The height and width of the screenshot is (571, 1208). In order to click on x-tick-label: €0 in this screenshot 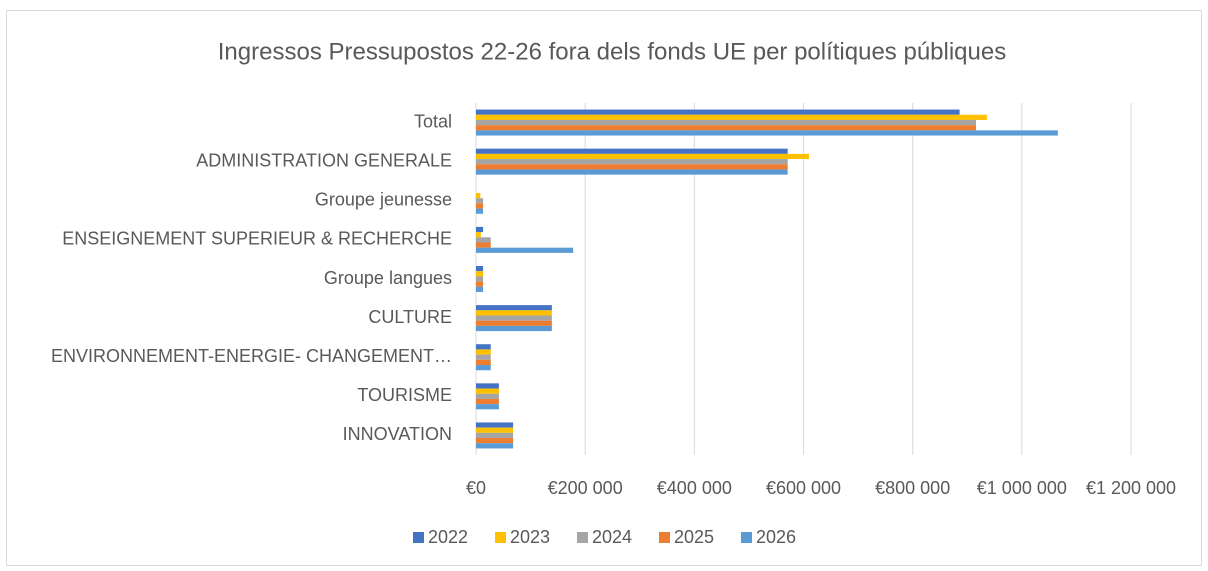, I will do `click(476, 488)`.